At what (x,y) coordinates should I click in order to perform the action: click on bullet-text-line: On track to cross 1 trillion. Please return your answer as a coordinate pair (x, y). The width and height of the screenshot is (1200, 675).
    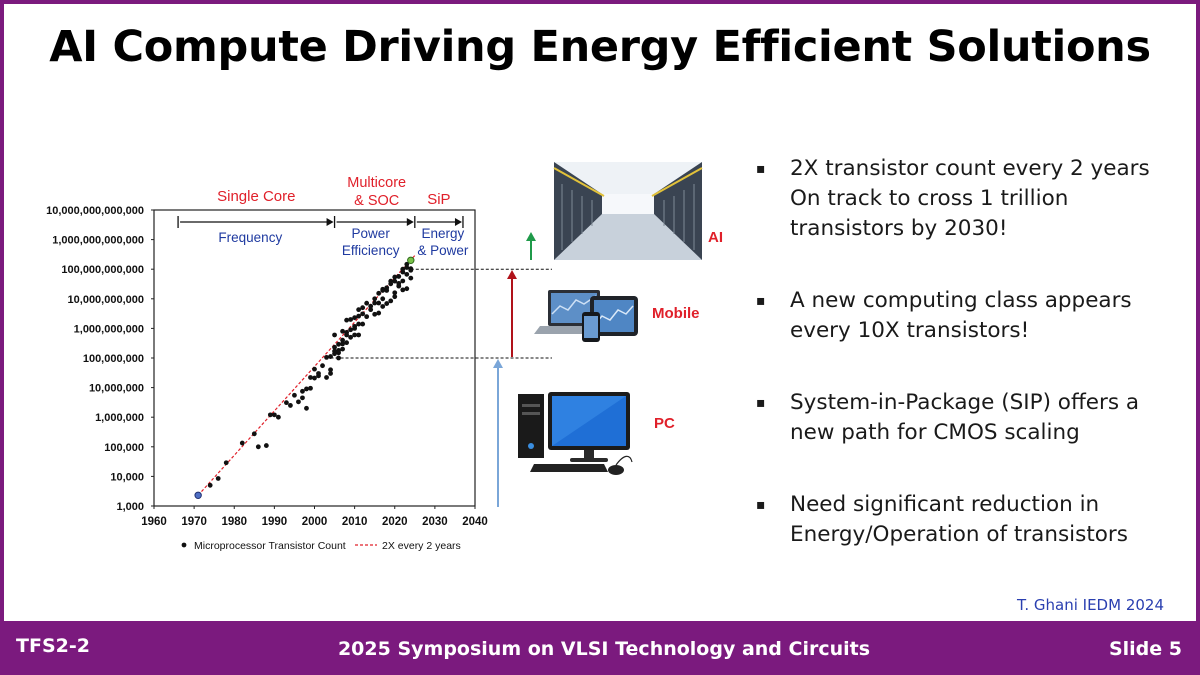
    Looking at the image, I should click on (929, 198).